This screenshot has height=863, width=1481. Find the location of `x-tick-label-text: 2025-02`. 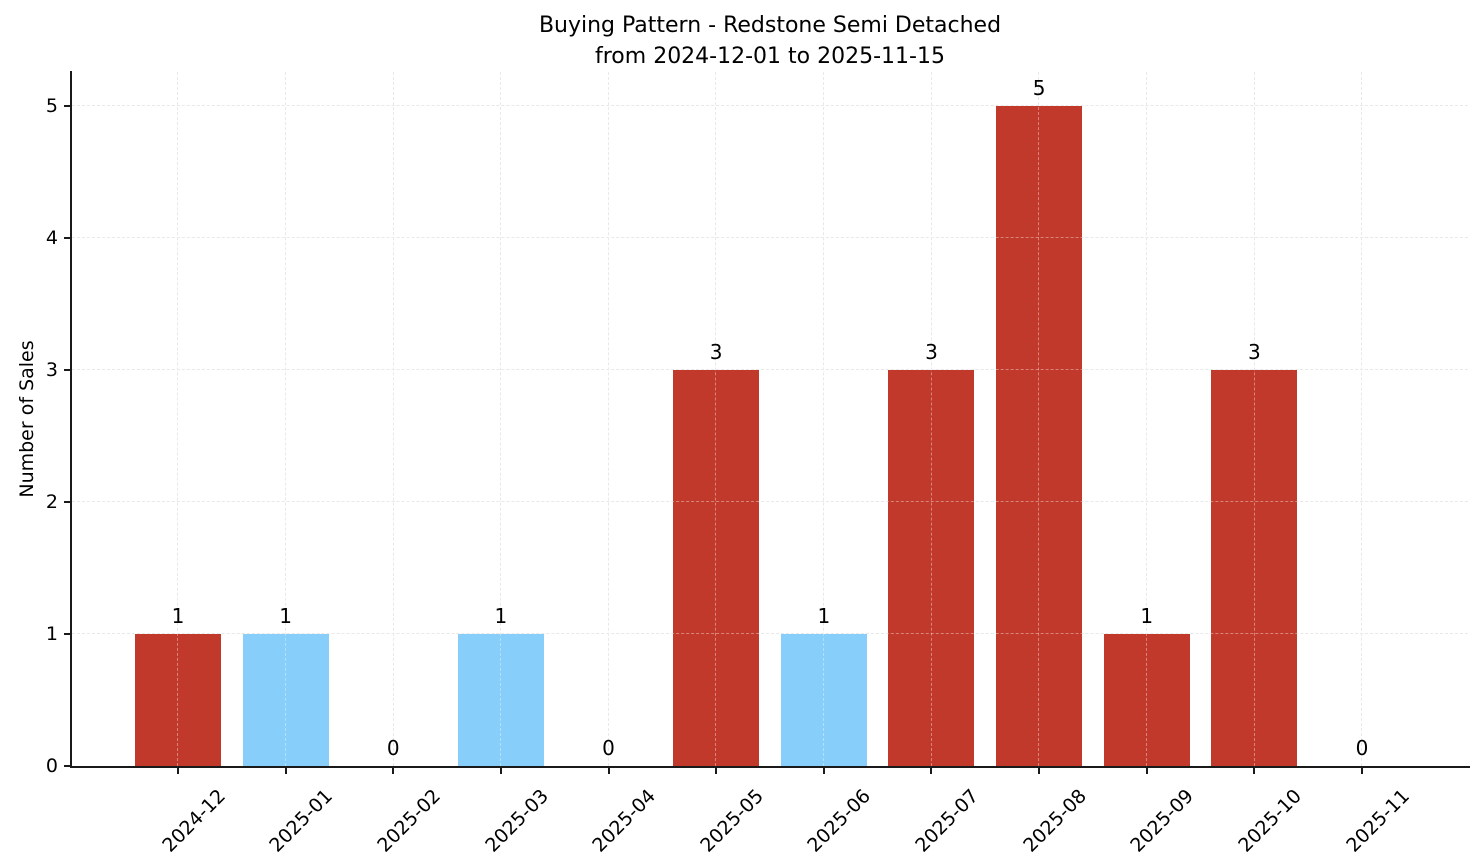

x-tick-label-text: 2025-02 is located at coordinates (409, 821).